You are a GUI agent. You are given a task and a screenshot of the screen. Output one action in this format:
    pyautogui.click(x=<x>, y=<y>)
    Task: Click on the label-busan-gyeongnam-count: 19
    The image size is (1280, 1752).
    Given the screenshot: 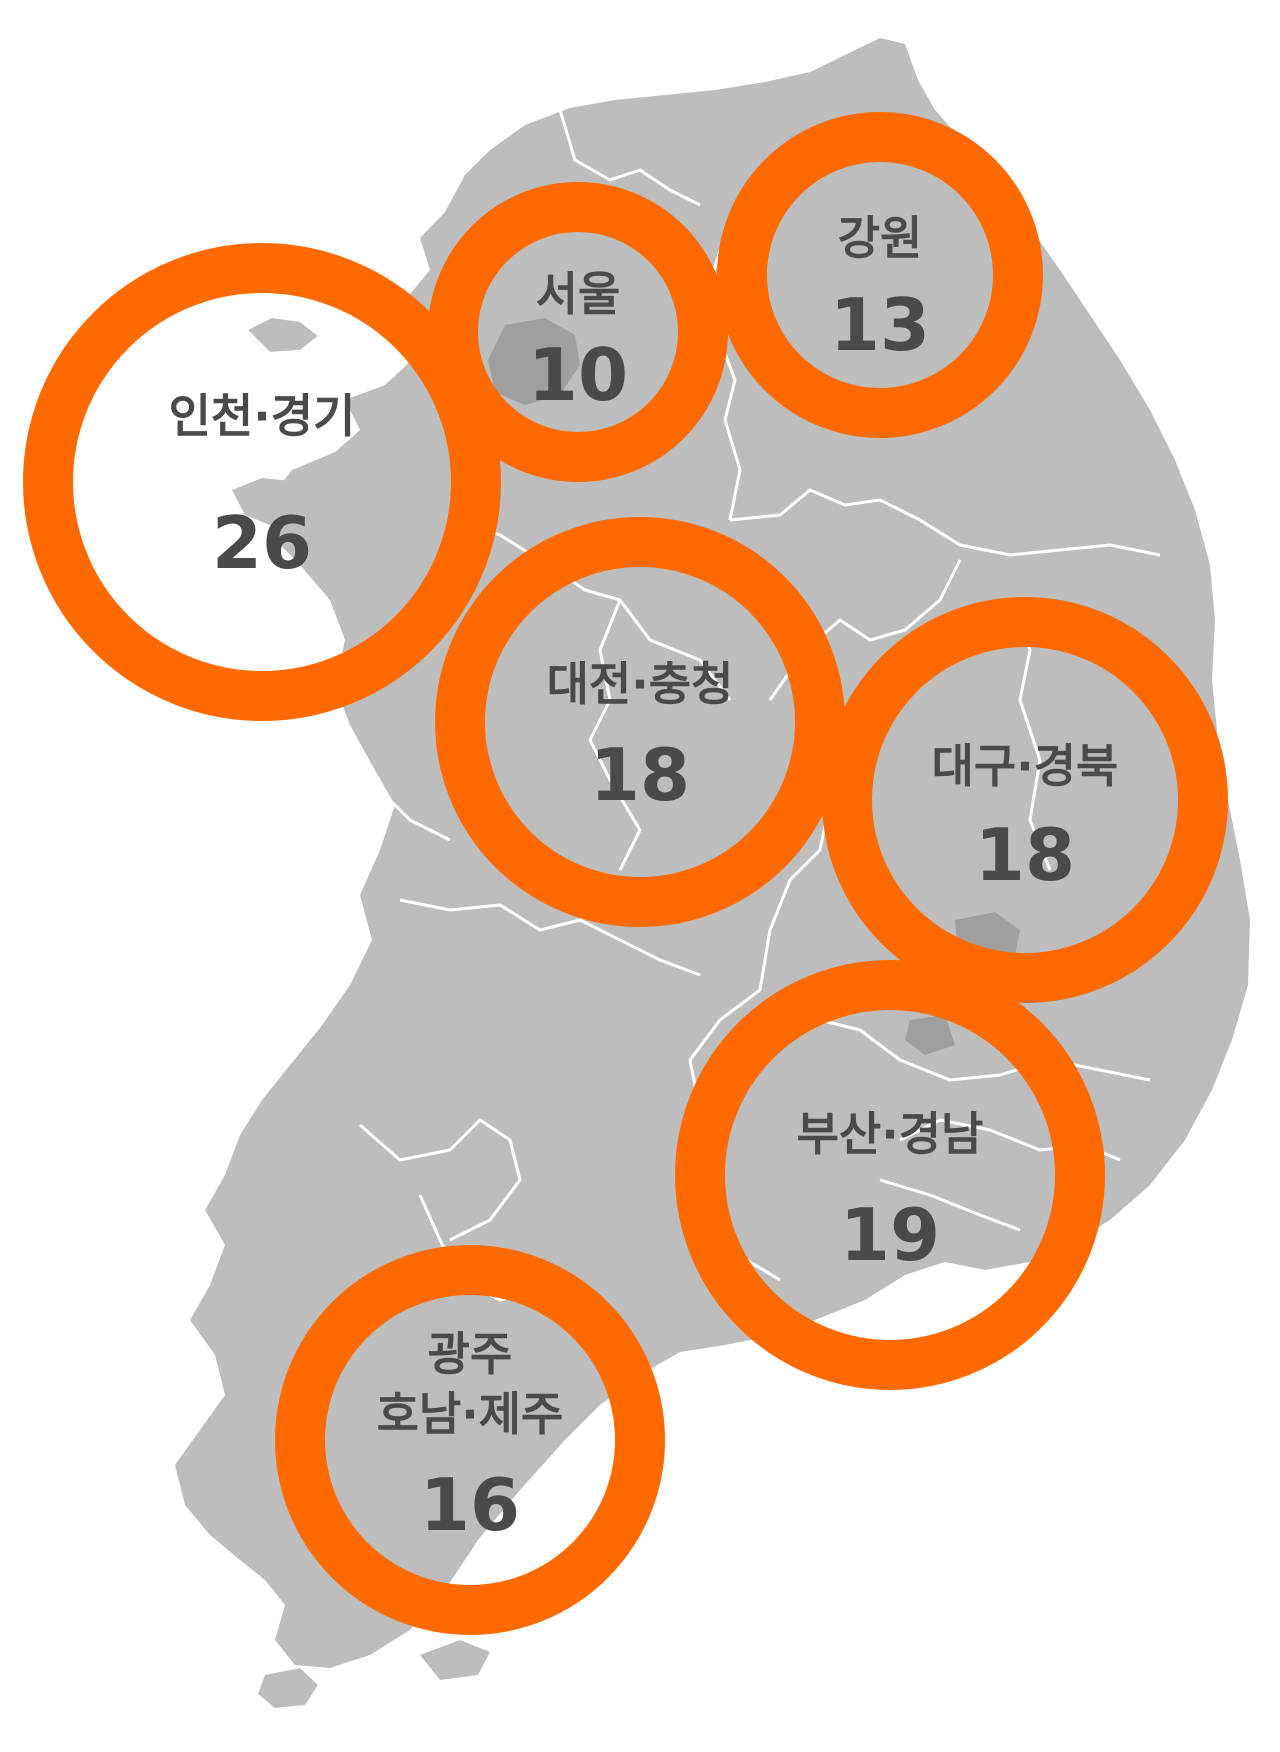 What is the action you would take?
    pyautogui.click(x=890, y=1235)
    